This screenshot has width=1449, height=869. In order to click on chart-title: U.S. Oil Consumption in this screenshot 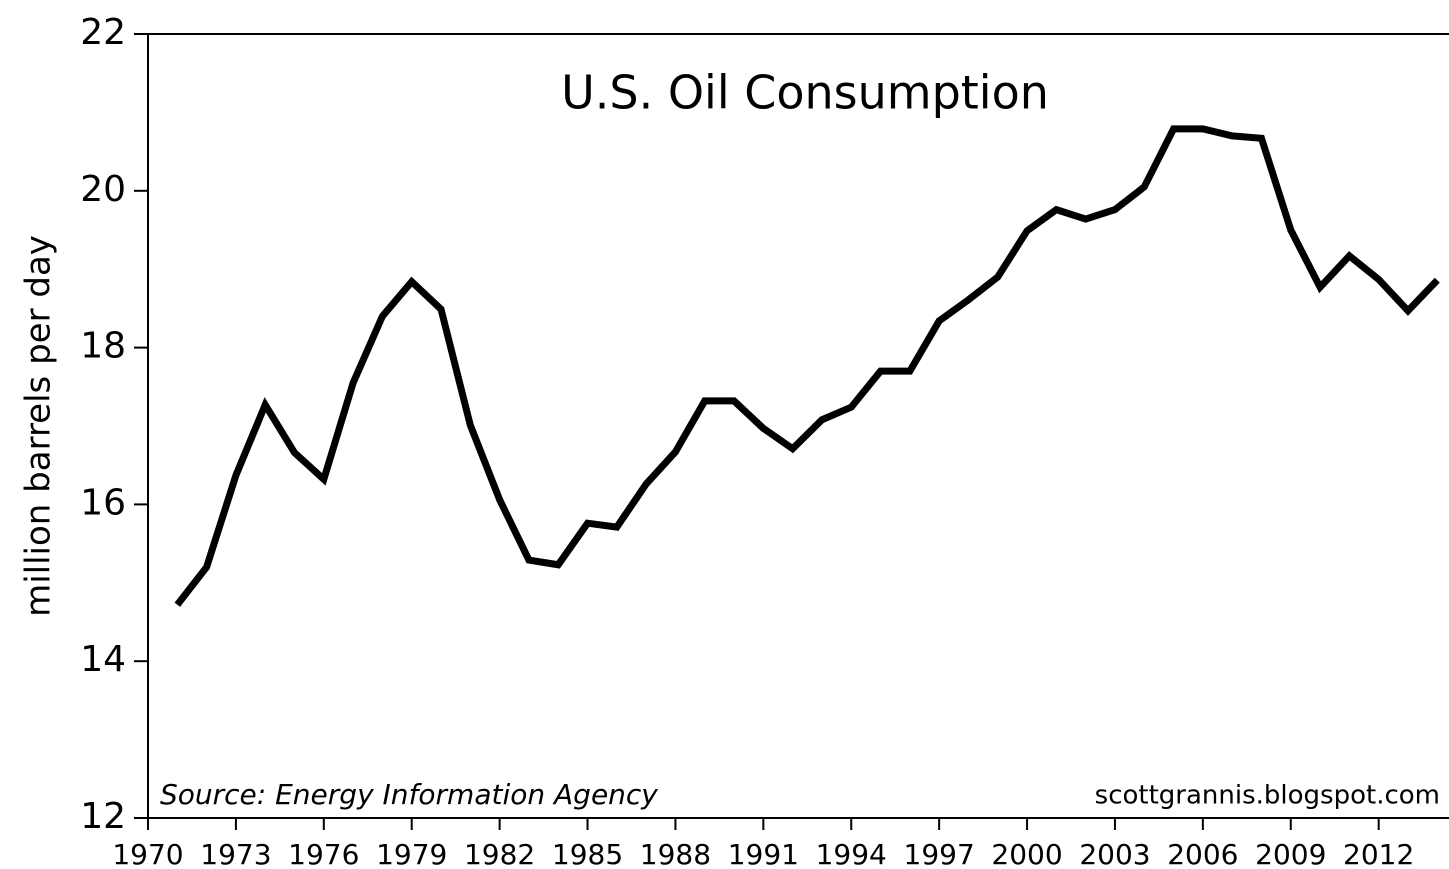, I will do `click(805, 93)`.